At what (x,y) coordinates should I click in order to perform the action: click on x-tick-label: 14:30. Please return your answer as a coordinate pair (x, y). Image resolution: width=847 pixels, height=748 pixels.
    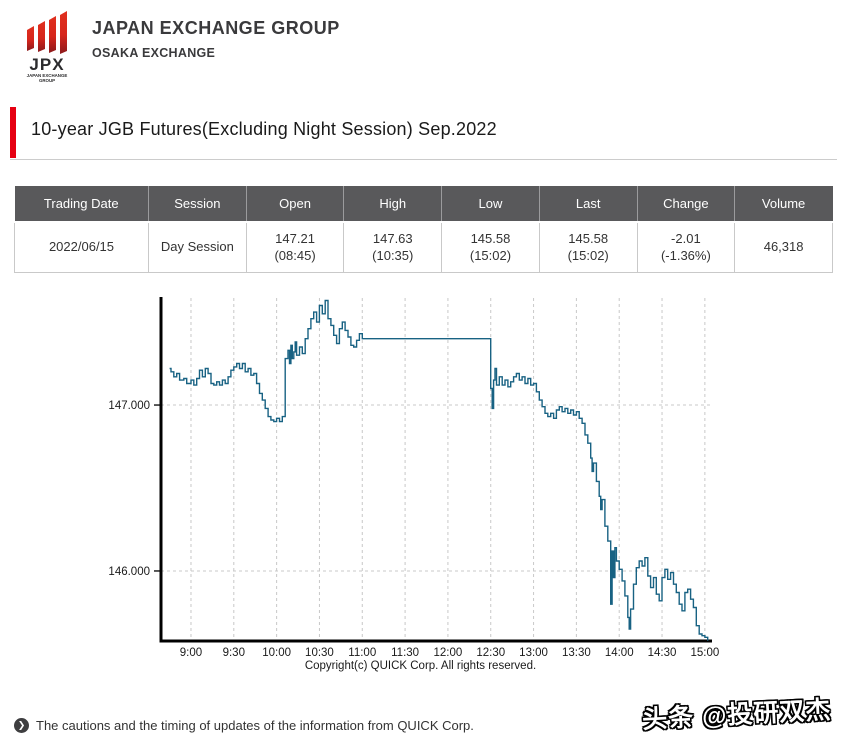
    Looking at the image, I should click on (662, 653).